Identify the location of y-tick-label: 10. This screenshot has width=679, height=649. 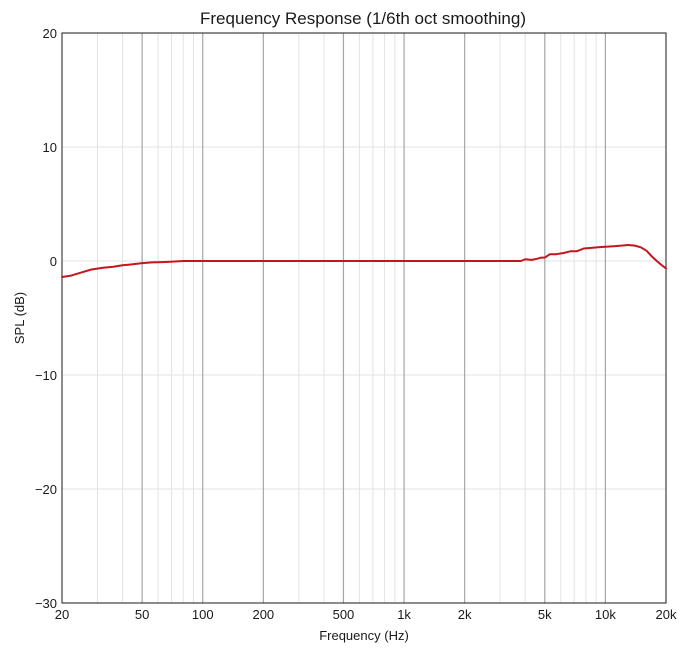
(50, 147).